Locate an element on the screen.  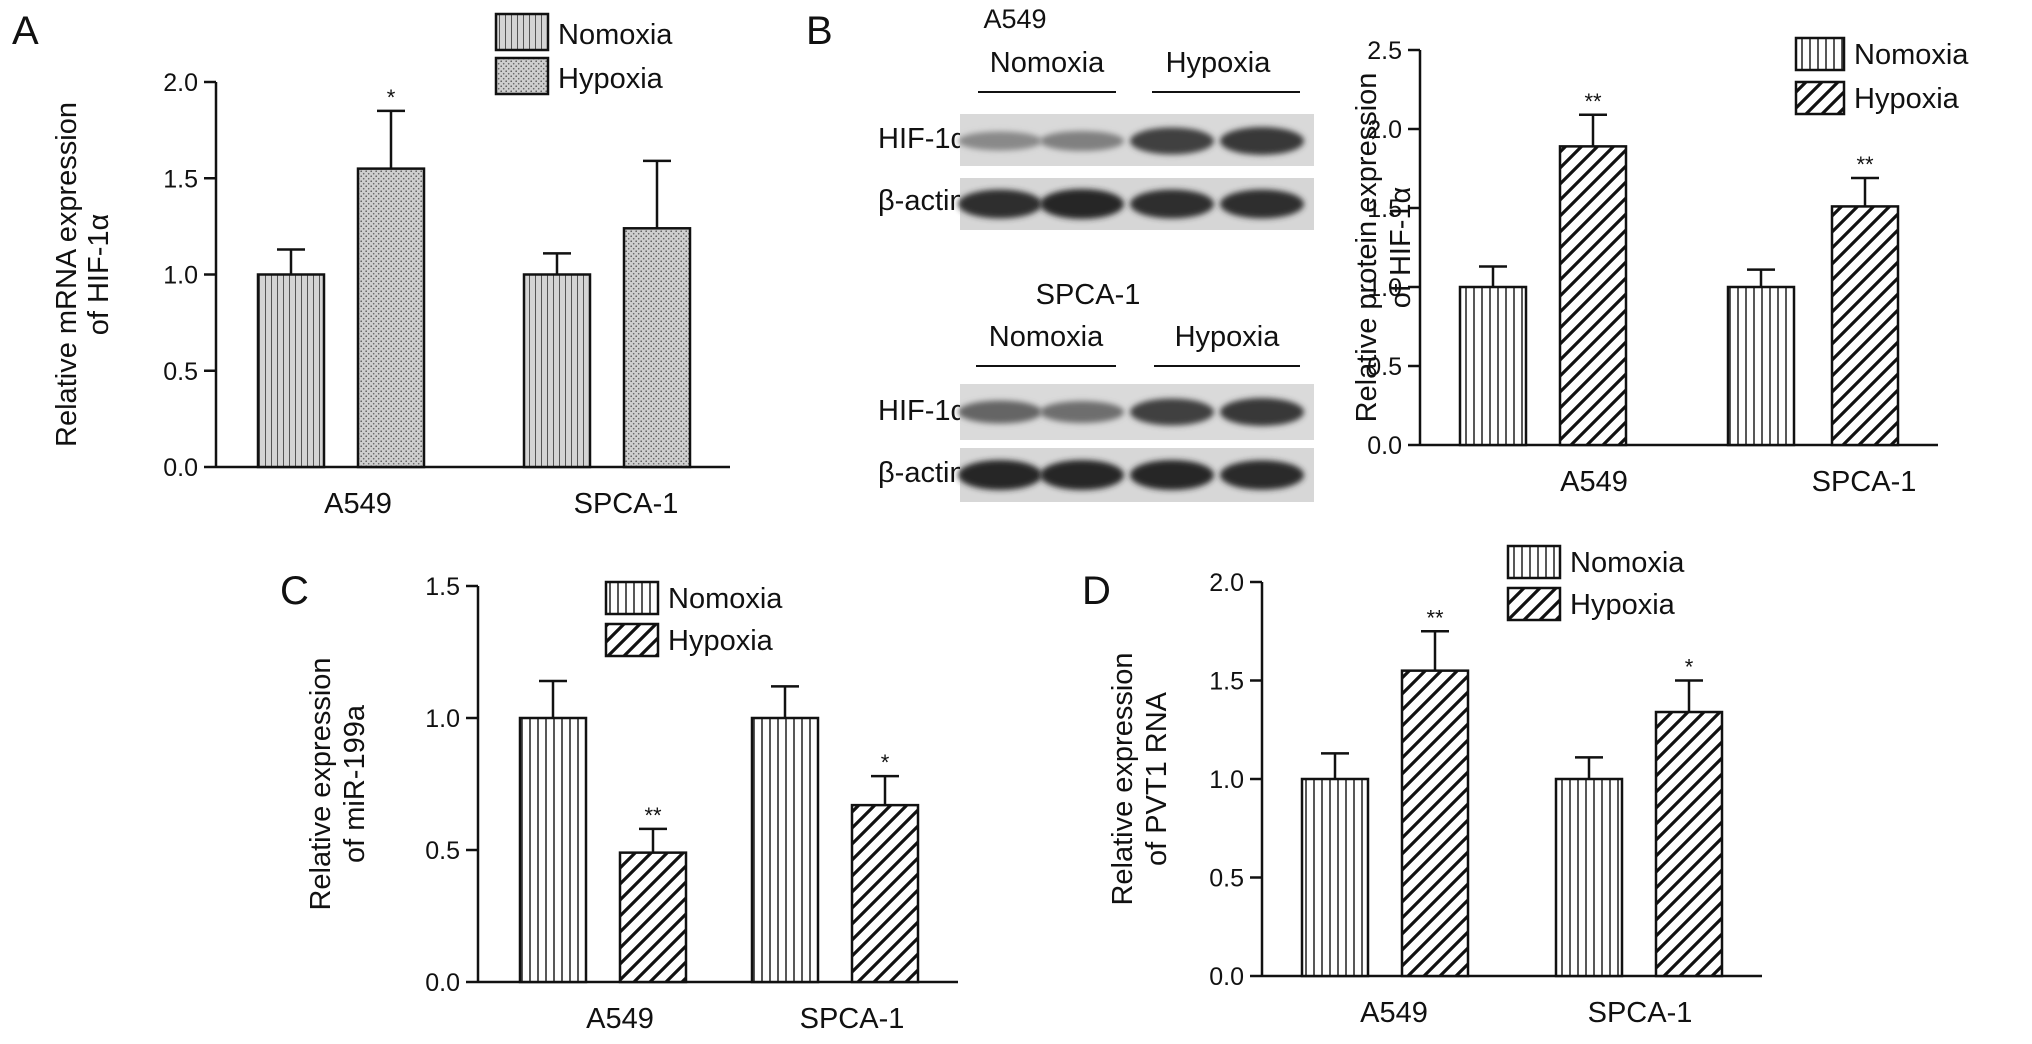
western-blot-a549: A549 Nomoxia Hypoxia HIF-1α β-actin is located at coordinates (1096, 117).